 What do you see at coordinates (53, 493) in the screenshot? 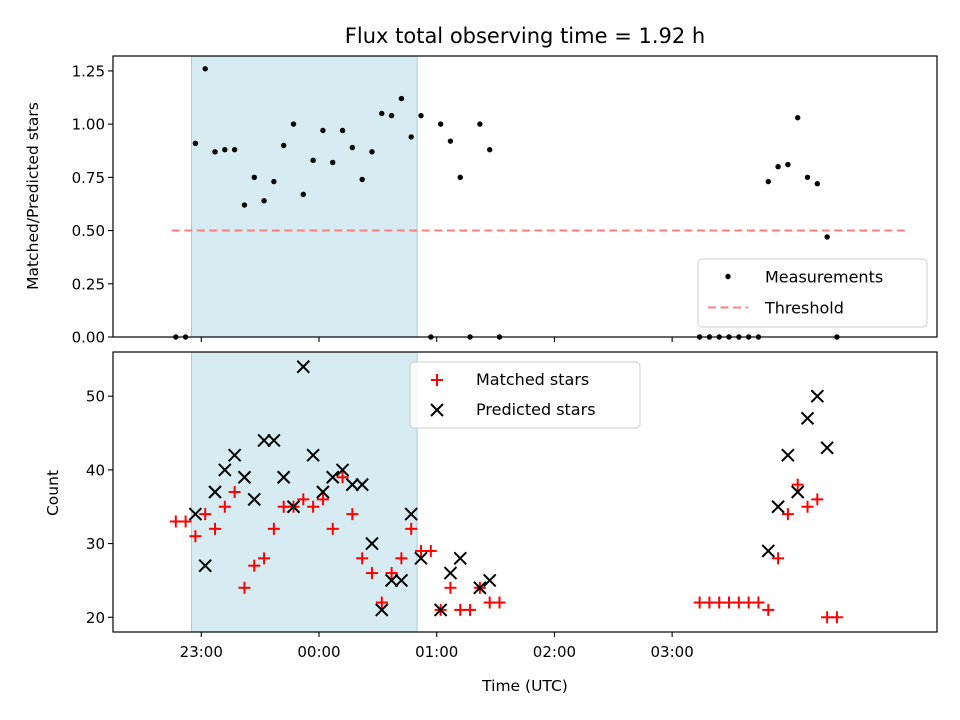
I see `bottom-y-axis-label: Count` at bounding box center [53, 493].